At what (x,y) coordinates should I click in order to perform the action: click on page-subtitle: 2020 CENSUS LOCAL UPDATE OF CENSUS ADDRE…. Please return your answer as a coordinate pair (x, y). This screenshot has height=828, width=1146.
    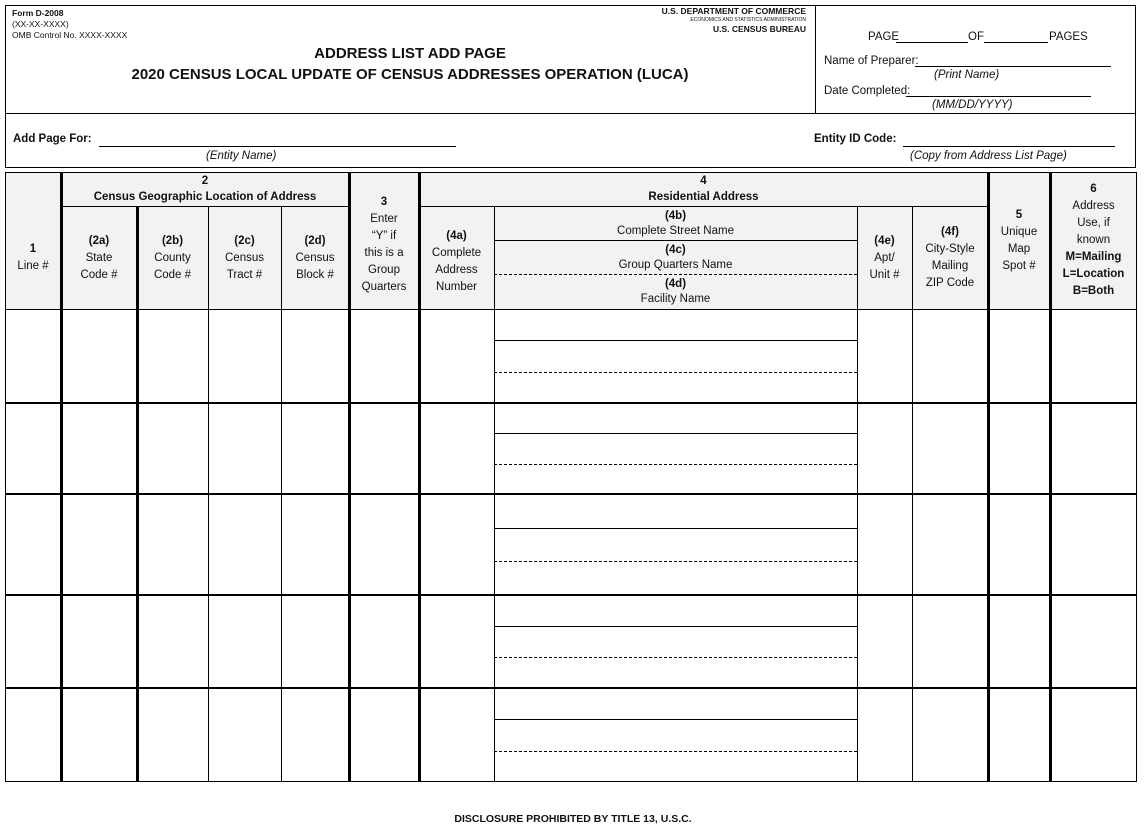
    Looking at the image, I should click on (410, 74).